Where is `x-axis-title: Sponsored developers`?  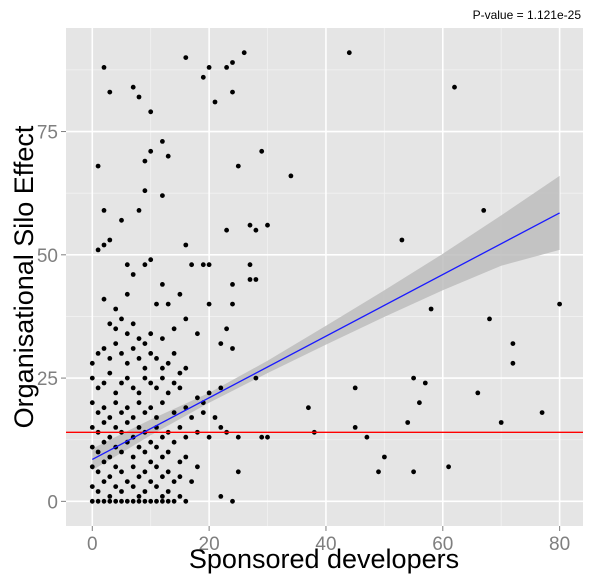
x-axis-title: Sponsored developers is located at coordinates (324, 559).